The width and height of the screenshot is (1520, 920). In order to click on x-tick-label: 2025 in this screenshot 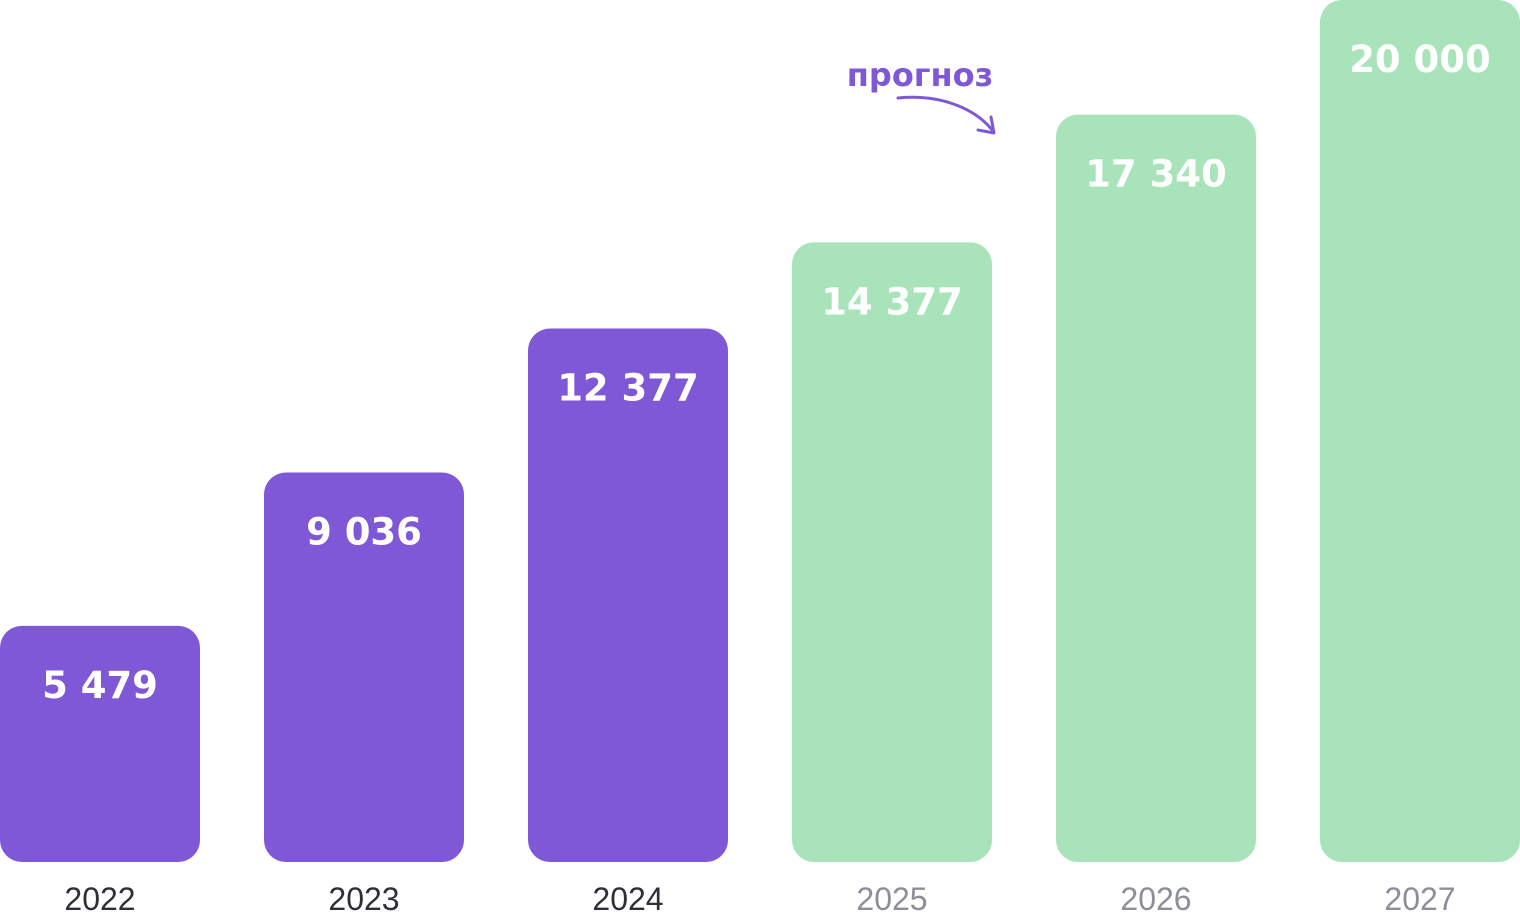, I will do `click(891, 899)`.